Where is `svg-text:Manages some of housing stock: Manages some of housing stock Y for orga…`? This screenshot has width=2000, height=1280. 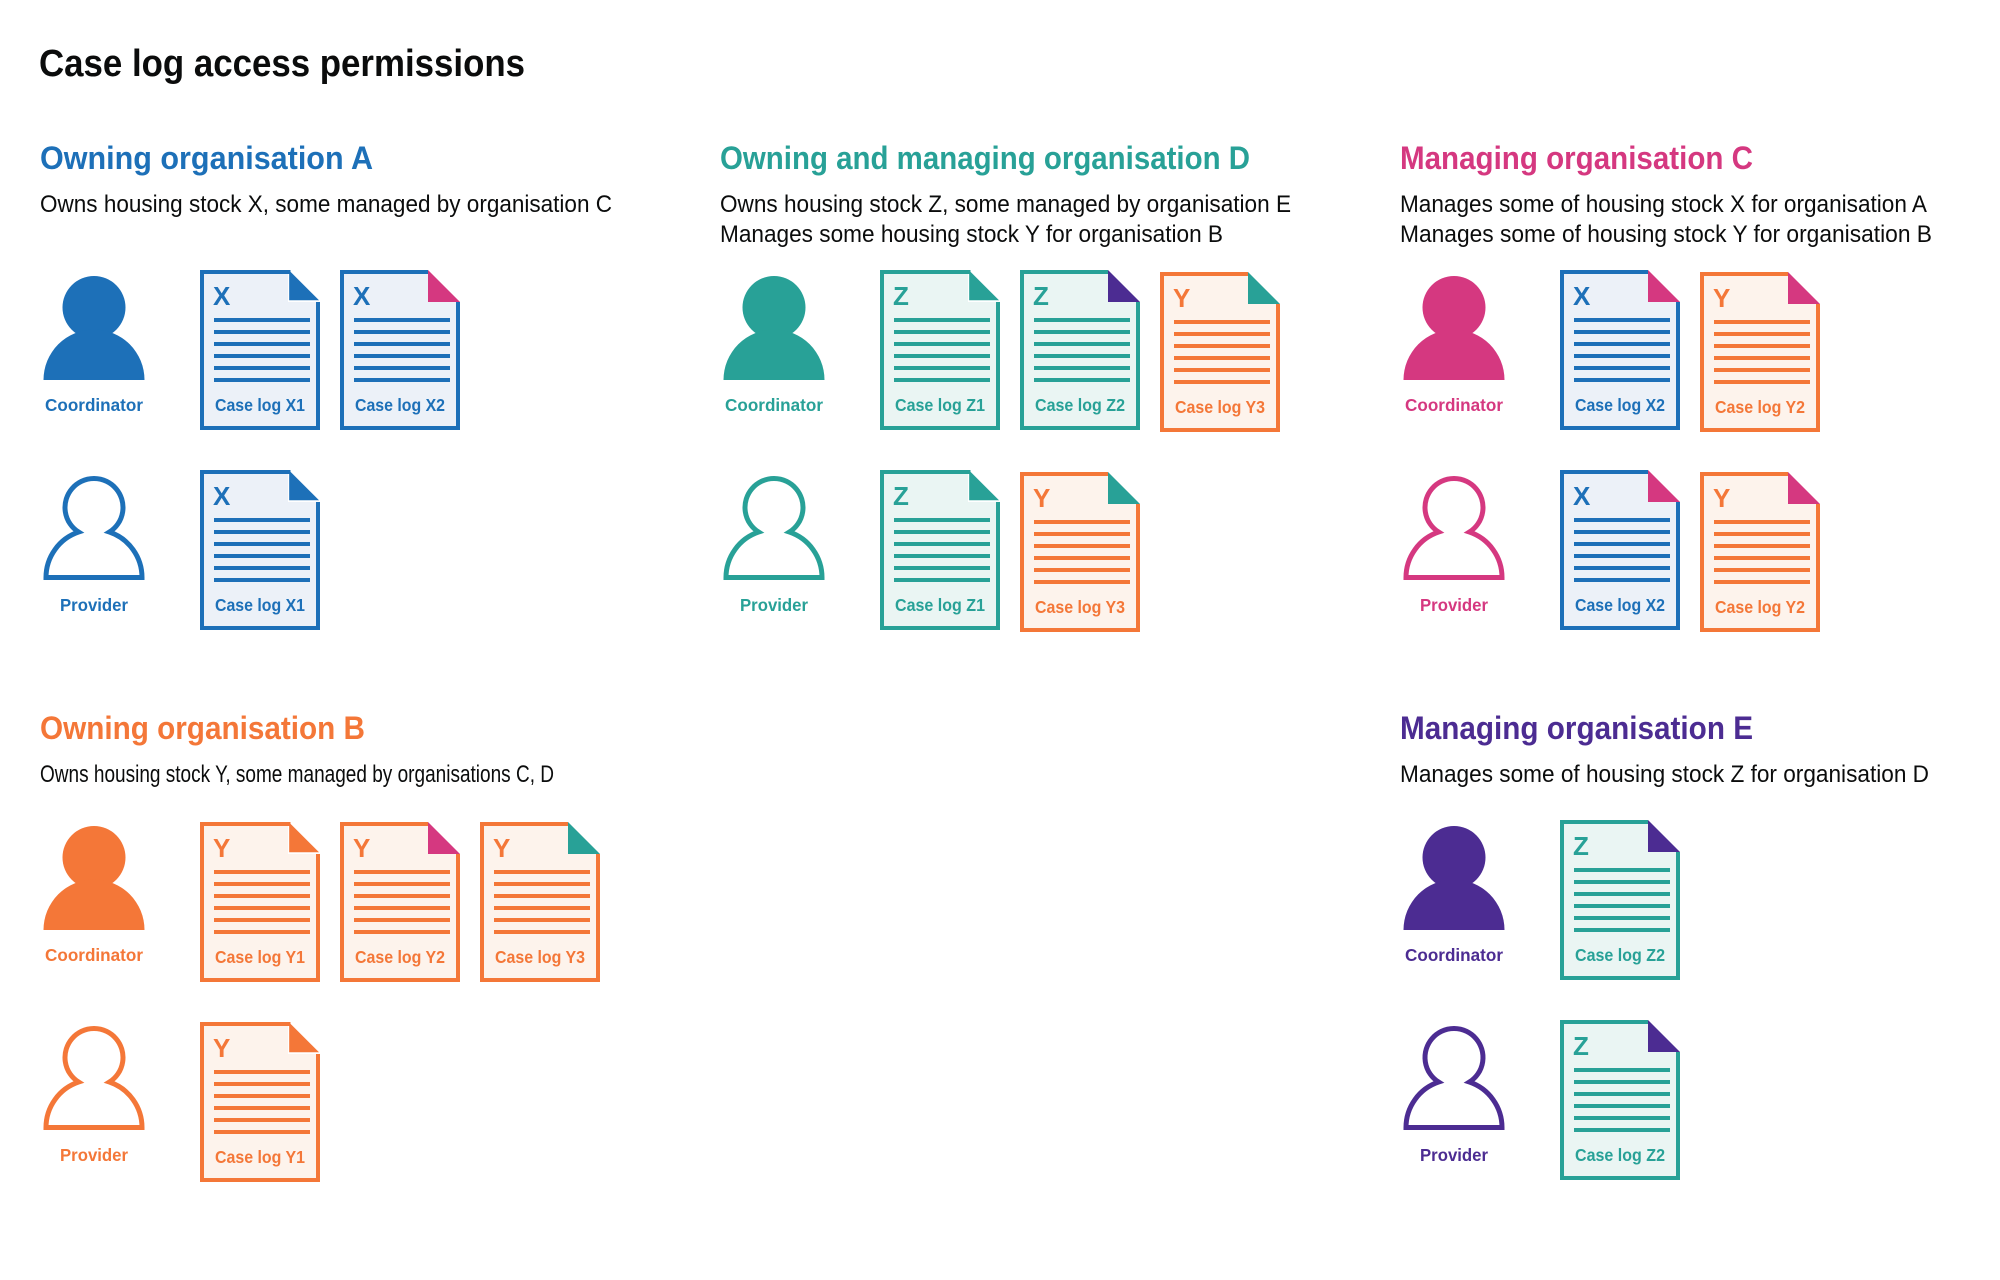 svg-text:Manages some of housing stock: Manages some of housing stock Y for orga… is located at coordinates (1666, 234).